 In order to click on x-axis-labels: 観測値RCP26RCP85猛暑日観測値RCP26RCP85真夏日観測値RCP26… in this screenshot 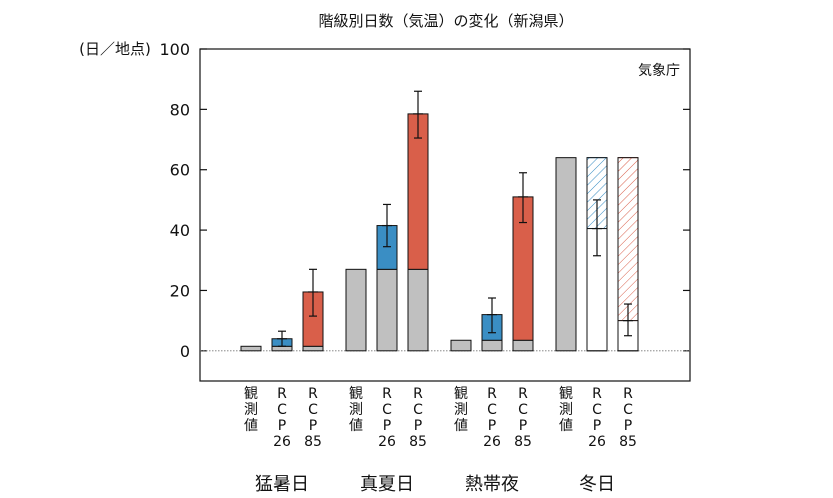, I will do `click(440, 440)`.